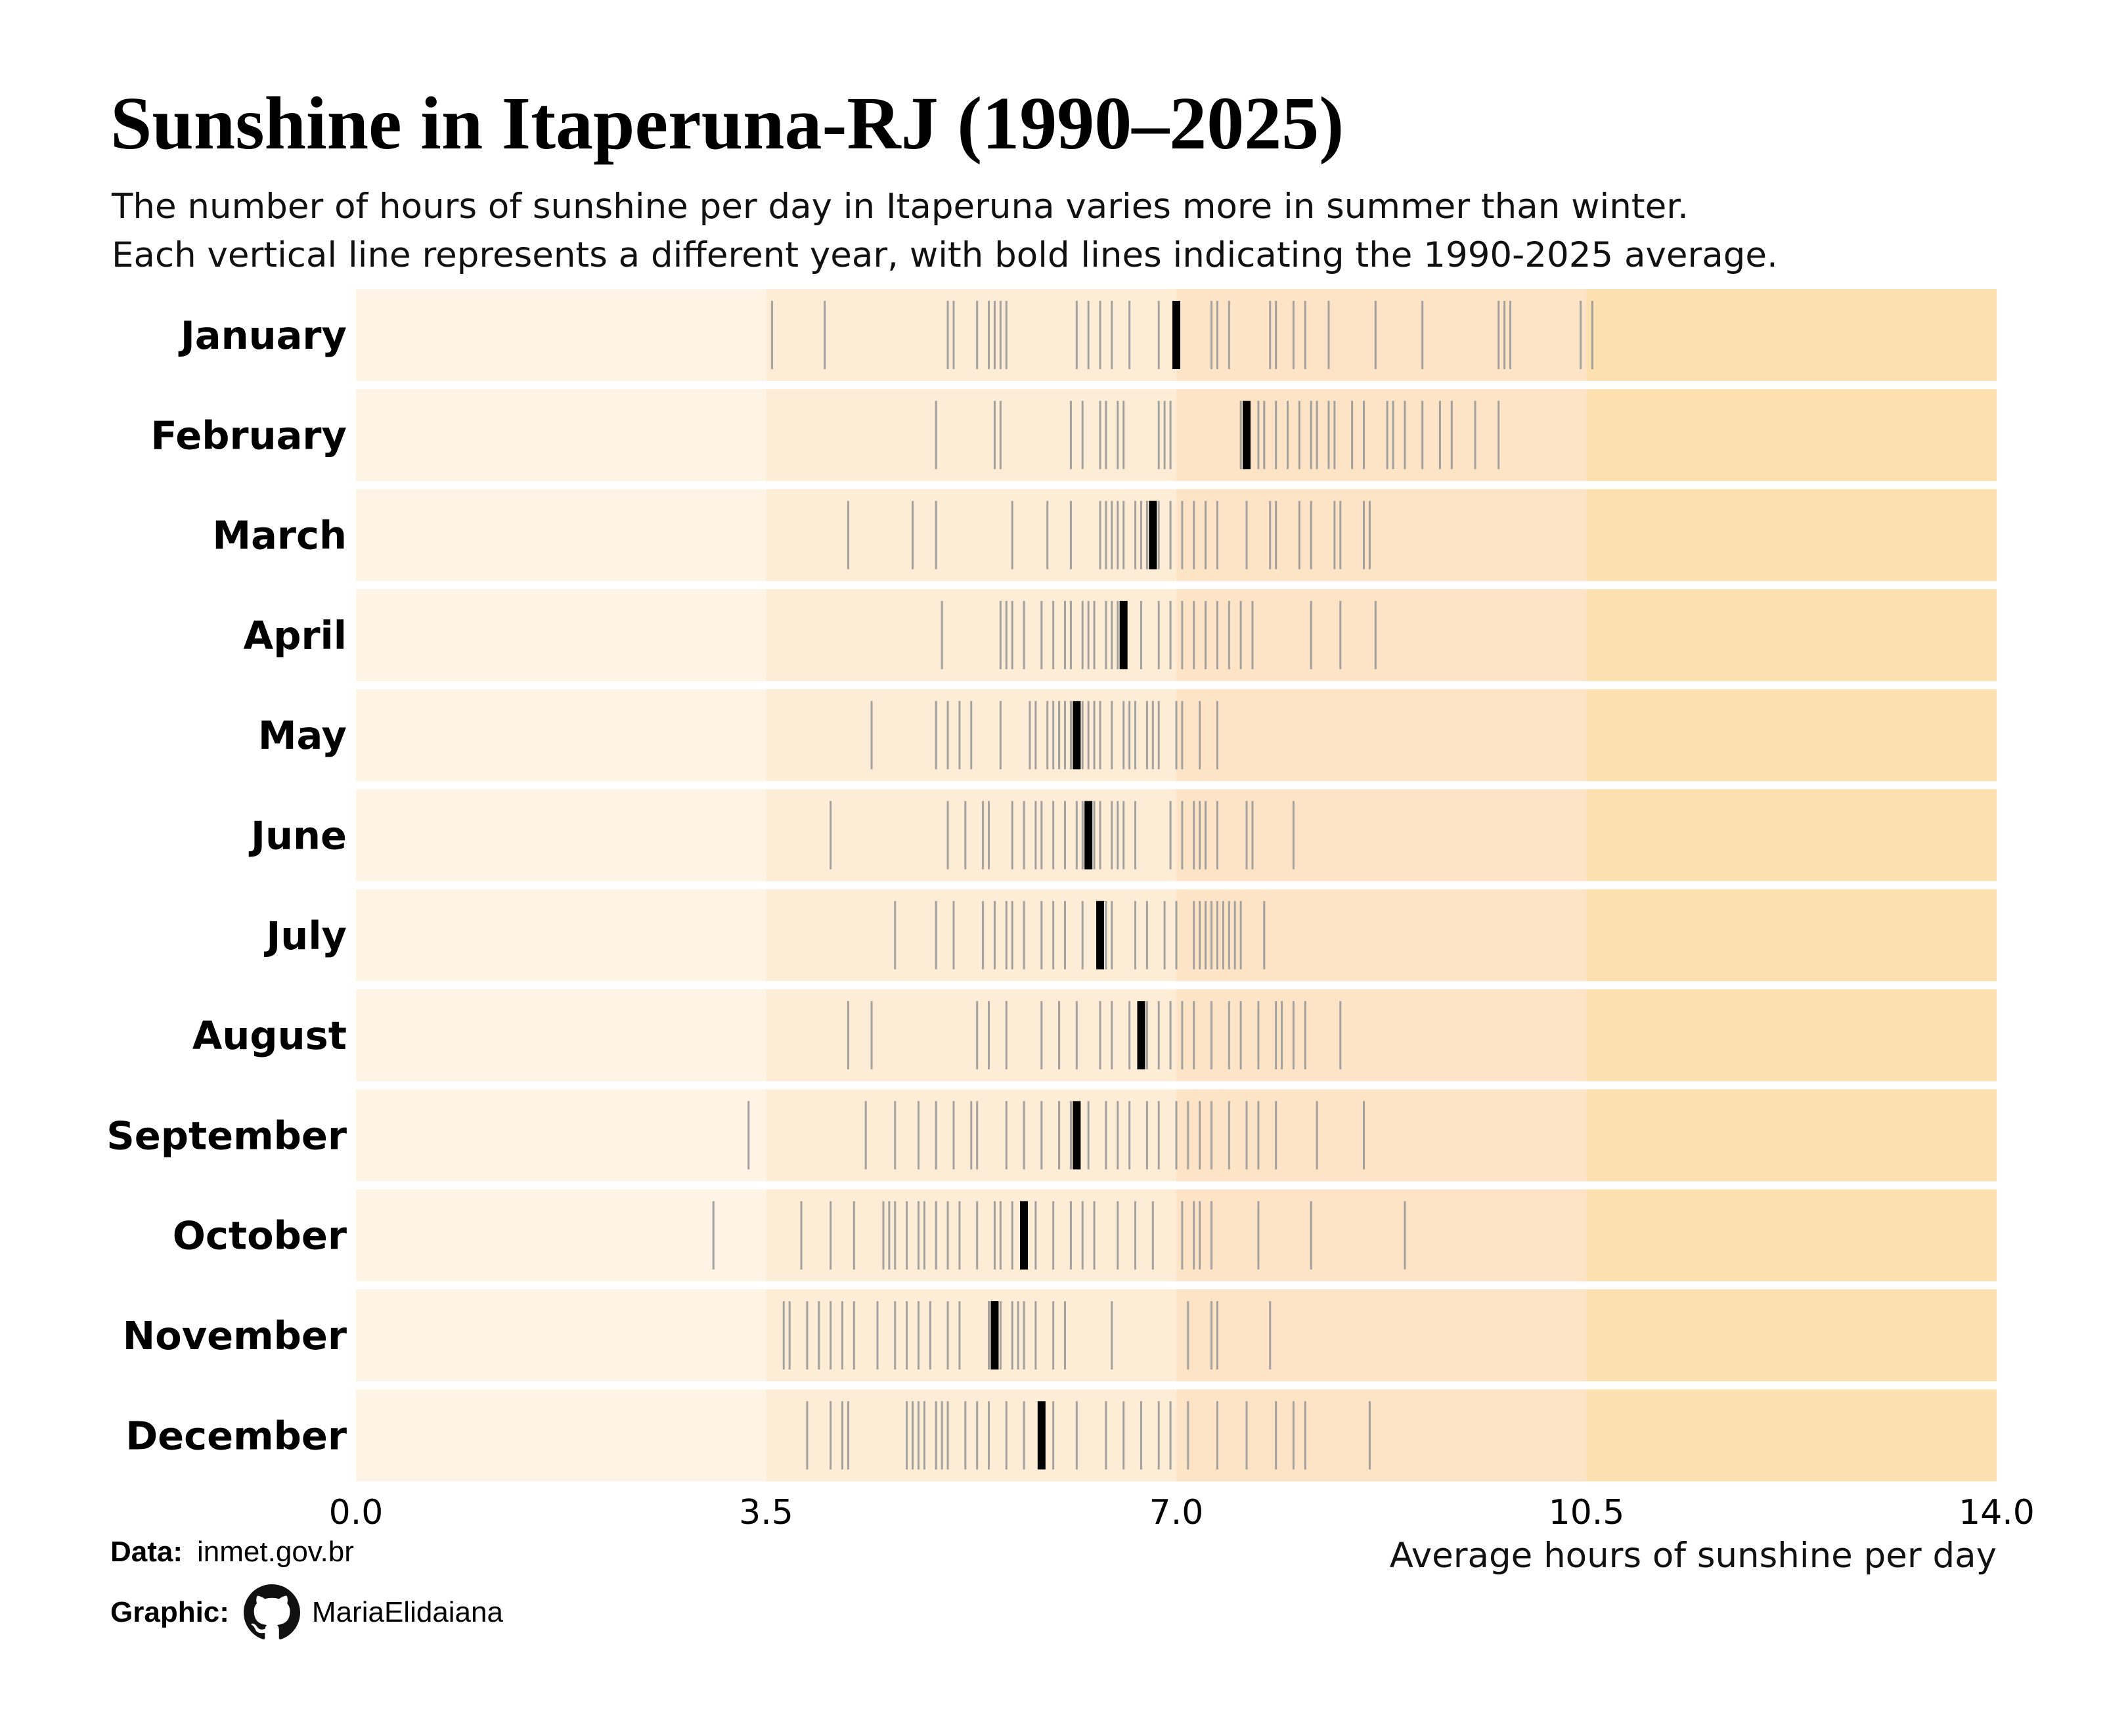 This screenshot has width=2107, height=1736. What do you see at coordinates (248, 435) in the screenshot?
I see `month-label-february: February` at bounding box center [248, 435].